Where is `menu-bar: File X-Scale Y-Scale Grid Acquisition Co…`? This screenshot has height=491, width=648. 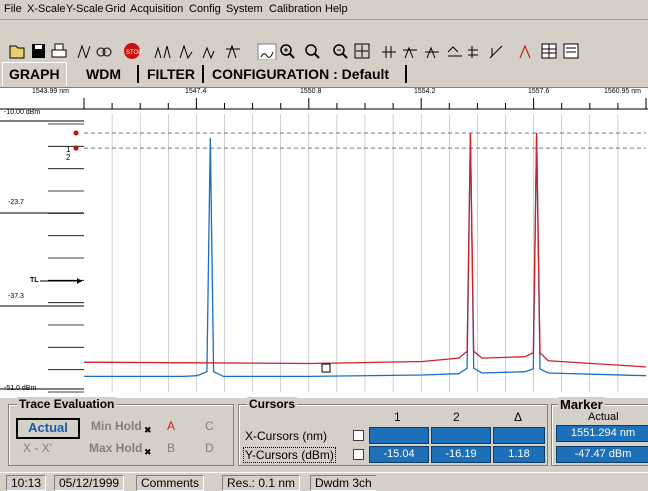
menu-bar: File X-Scale Y-Scale Grid Acquisition Co… is located at coordinates (324, 10).